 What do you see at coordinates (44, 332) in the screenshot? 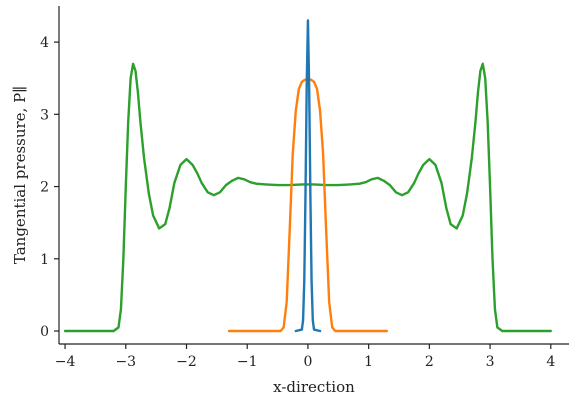
I see `y-tick-label: 0` at bounding box center [44, 332].